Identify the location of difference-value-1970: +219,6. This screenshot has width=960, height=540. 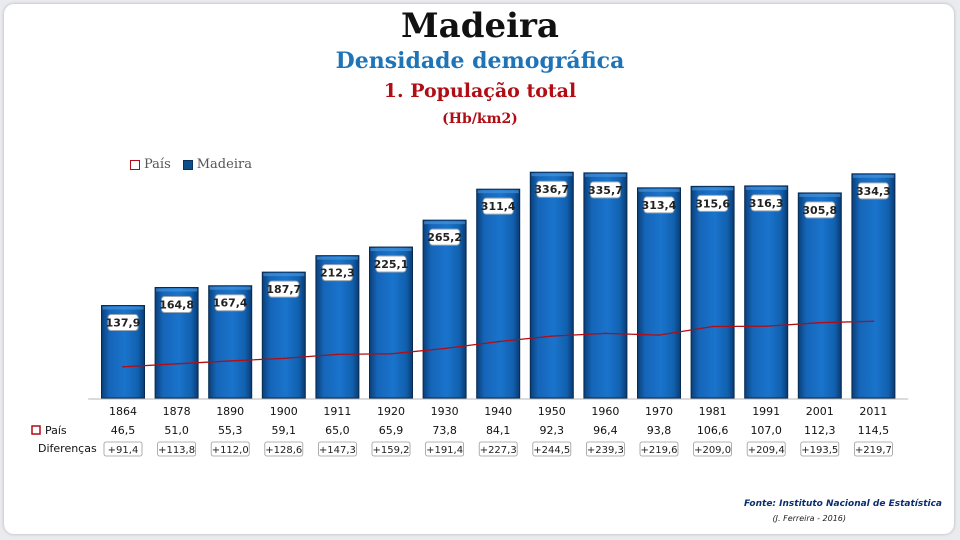
(658, 450).